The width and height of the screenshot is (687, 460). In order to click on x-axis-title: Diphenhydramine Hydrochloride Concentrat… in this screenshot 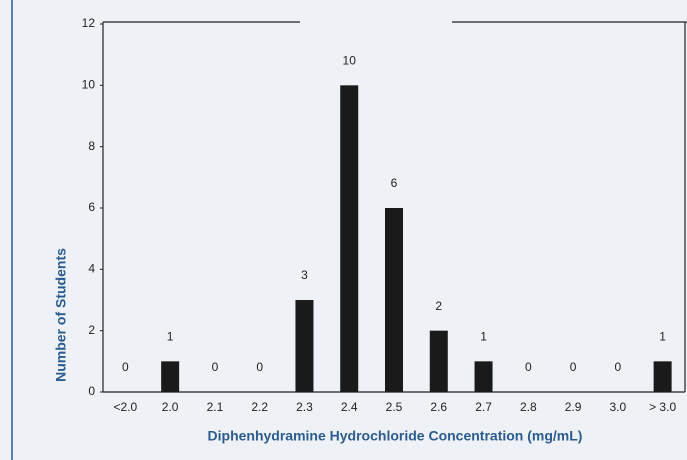, I will do `click(395, 436)`.